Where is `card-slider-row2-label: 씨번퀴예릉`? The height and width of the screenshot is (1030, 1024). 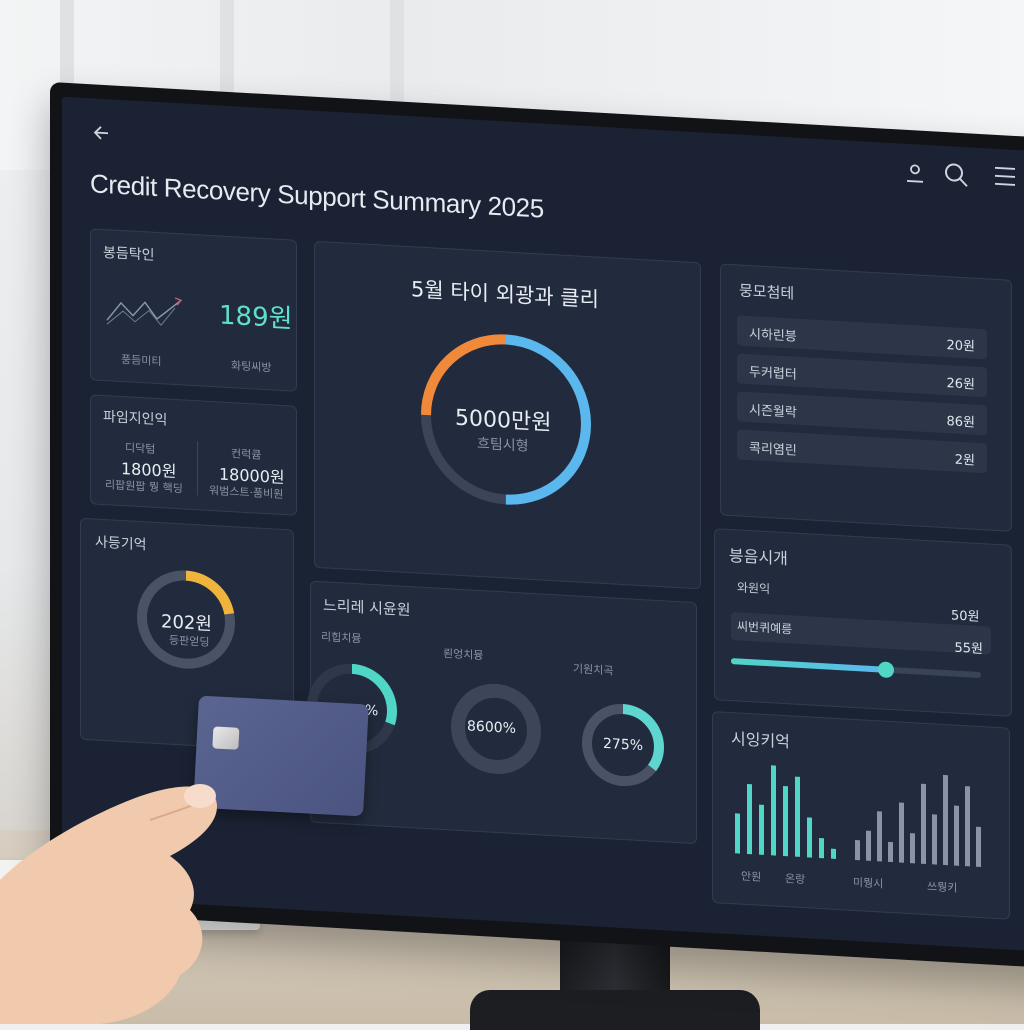 card-slider-row2-label: 씨번퀴예릉 is located at coordinates (765, 628).